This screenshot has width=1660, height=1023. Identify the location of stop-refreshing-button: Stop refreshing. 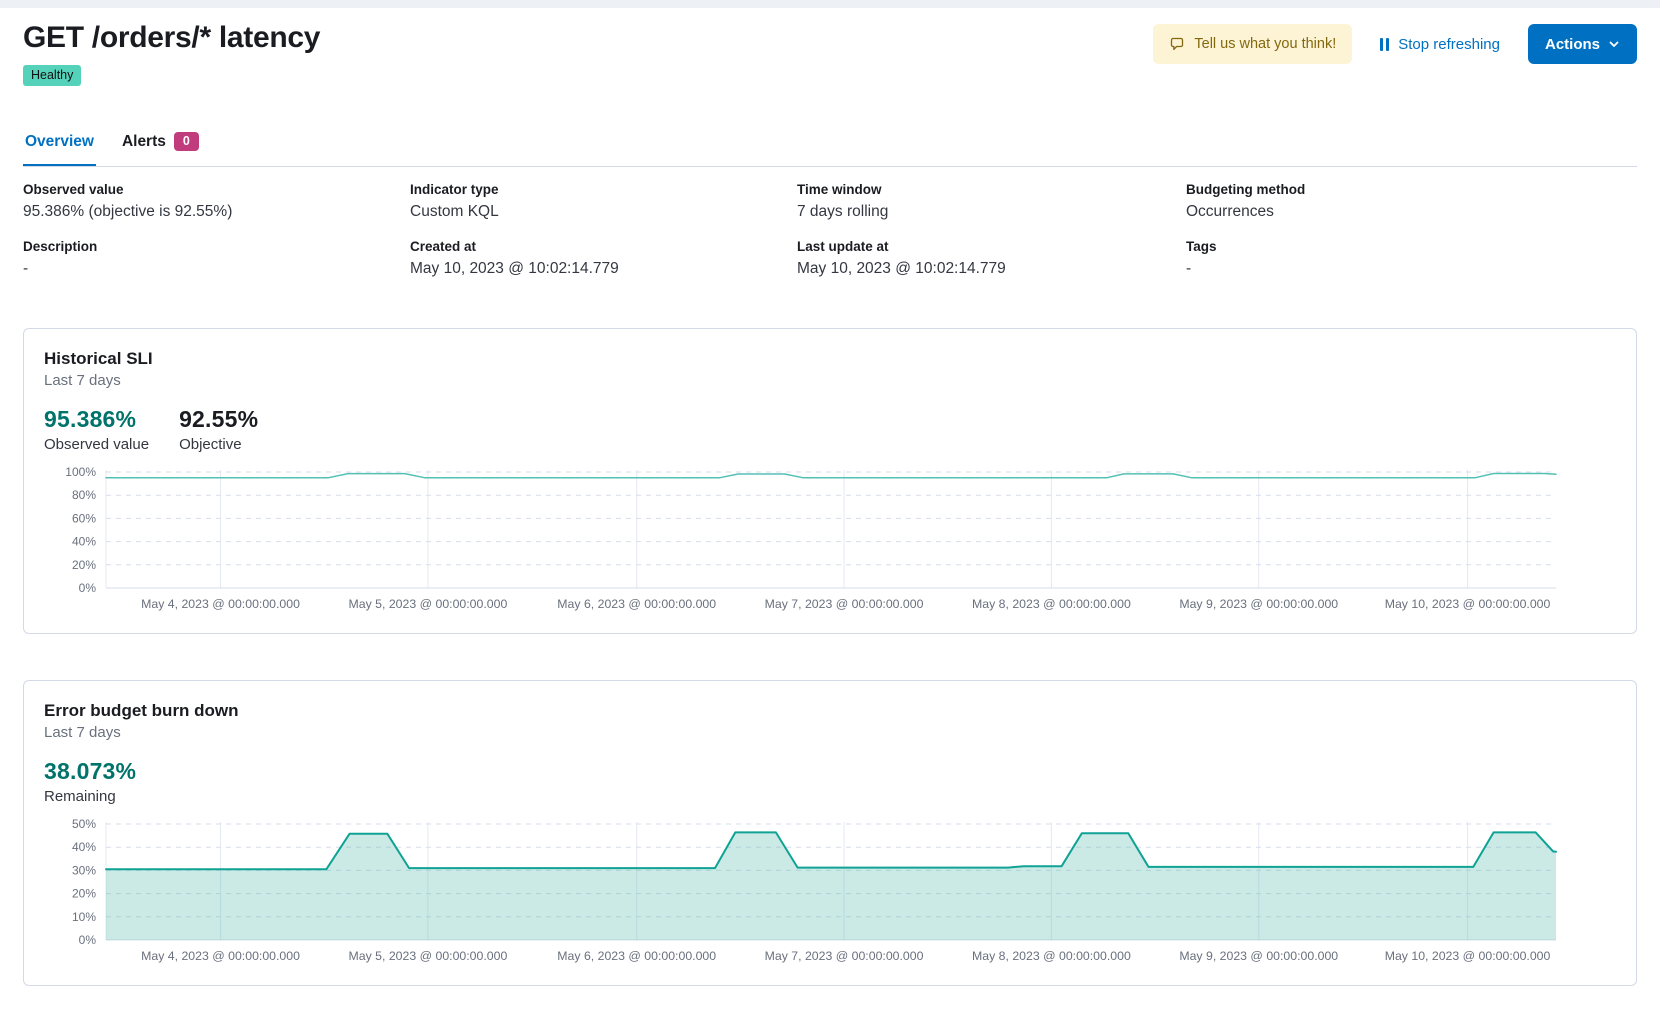
(1440, 44).